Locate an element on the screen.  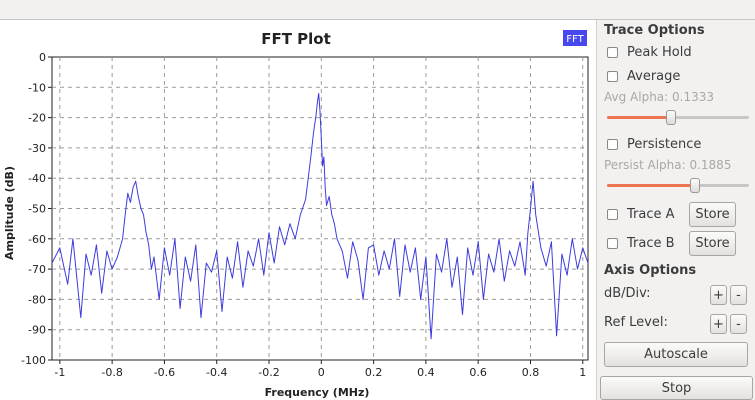
y-tick-label: -30 is located at coordinates (37, 148).